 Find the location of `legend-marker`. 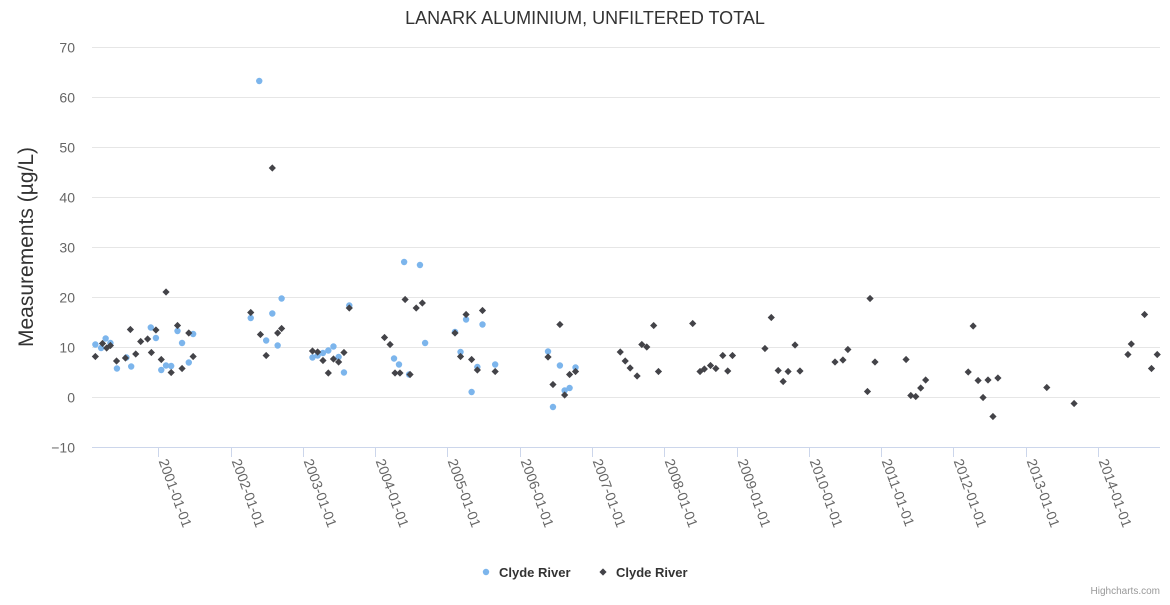

legend-marker is located at coordinates (486, 572).